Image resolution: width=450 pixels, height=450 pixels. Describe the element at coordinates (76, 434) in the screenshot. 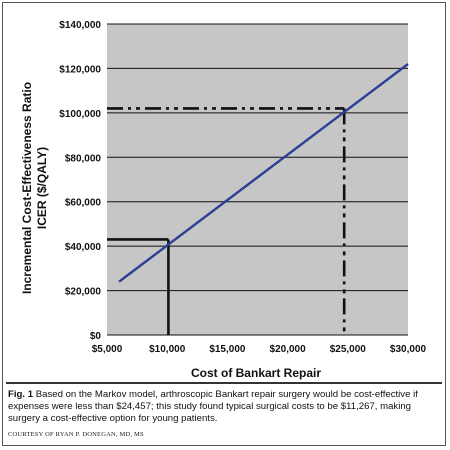

I see `figure-credit: COURTESY OF RYAN P. DONEGAN, MD, MS` at that location.